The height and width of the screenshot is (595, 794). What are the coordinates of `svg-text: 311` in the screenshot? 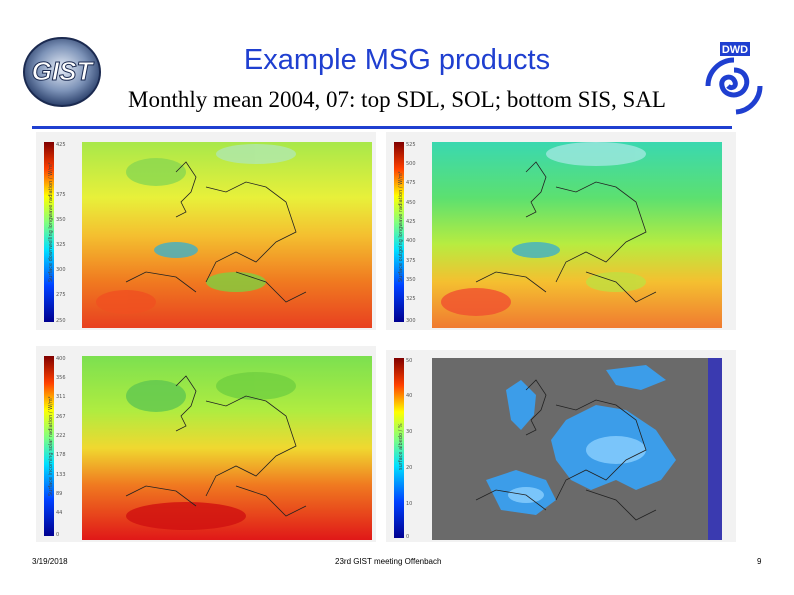 It's located at (61, 397).